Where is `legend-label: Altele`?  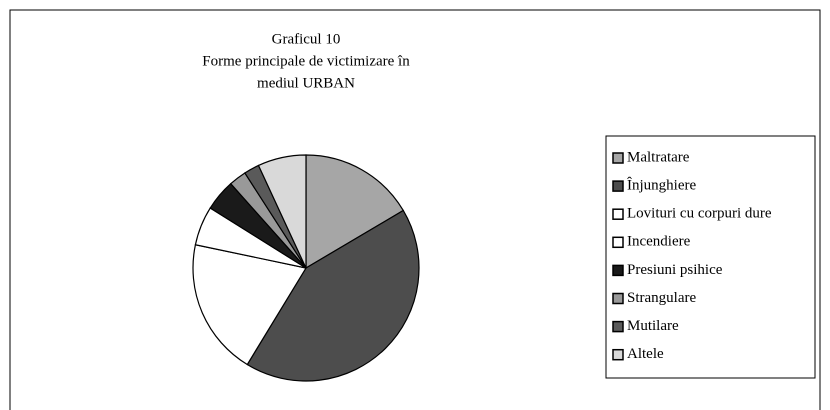
legend-label: Altele is located at coordinates (645, 354).